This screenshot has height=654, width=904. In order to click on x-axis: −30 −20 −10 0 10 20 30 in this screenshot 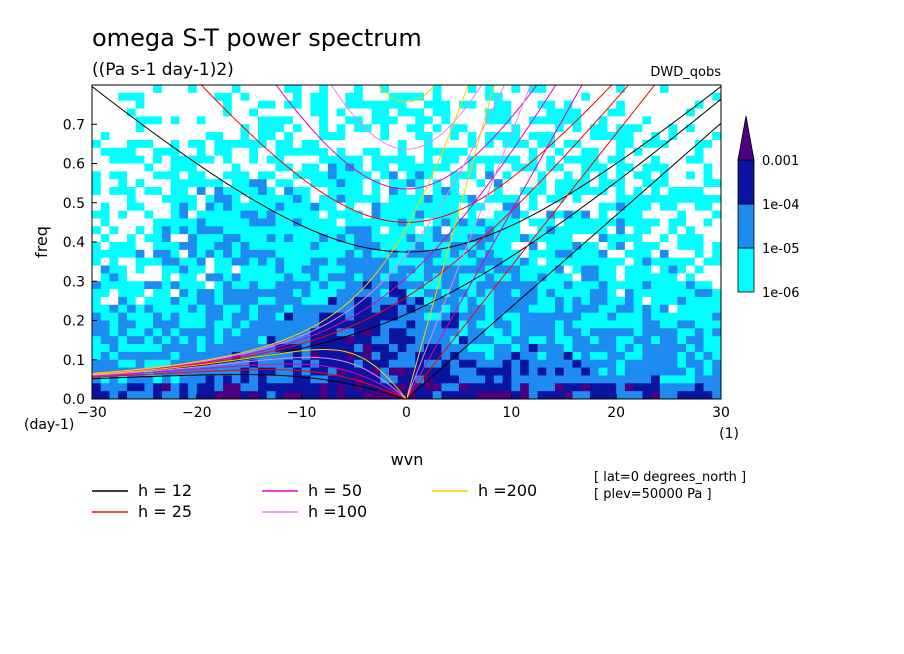, I will do `click(403, 407)`.